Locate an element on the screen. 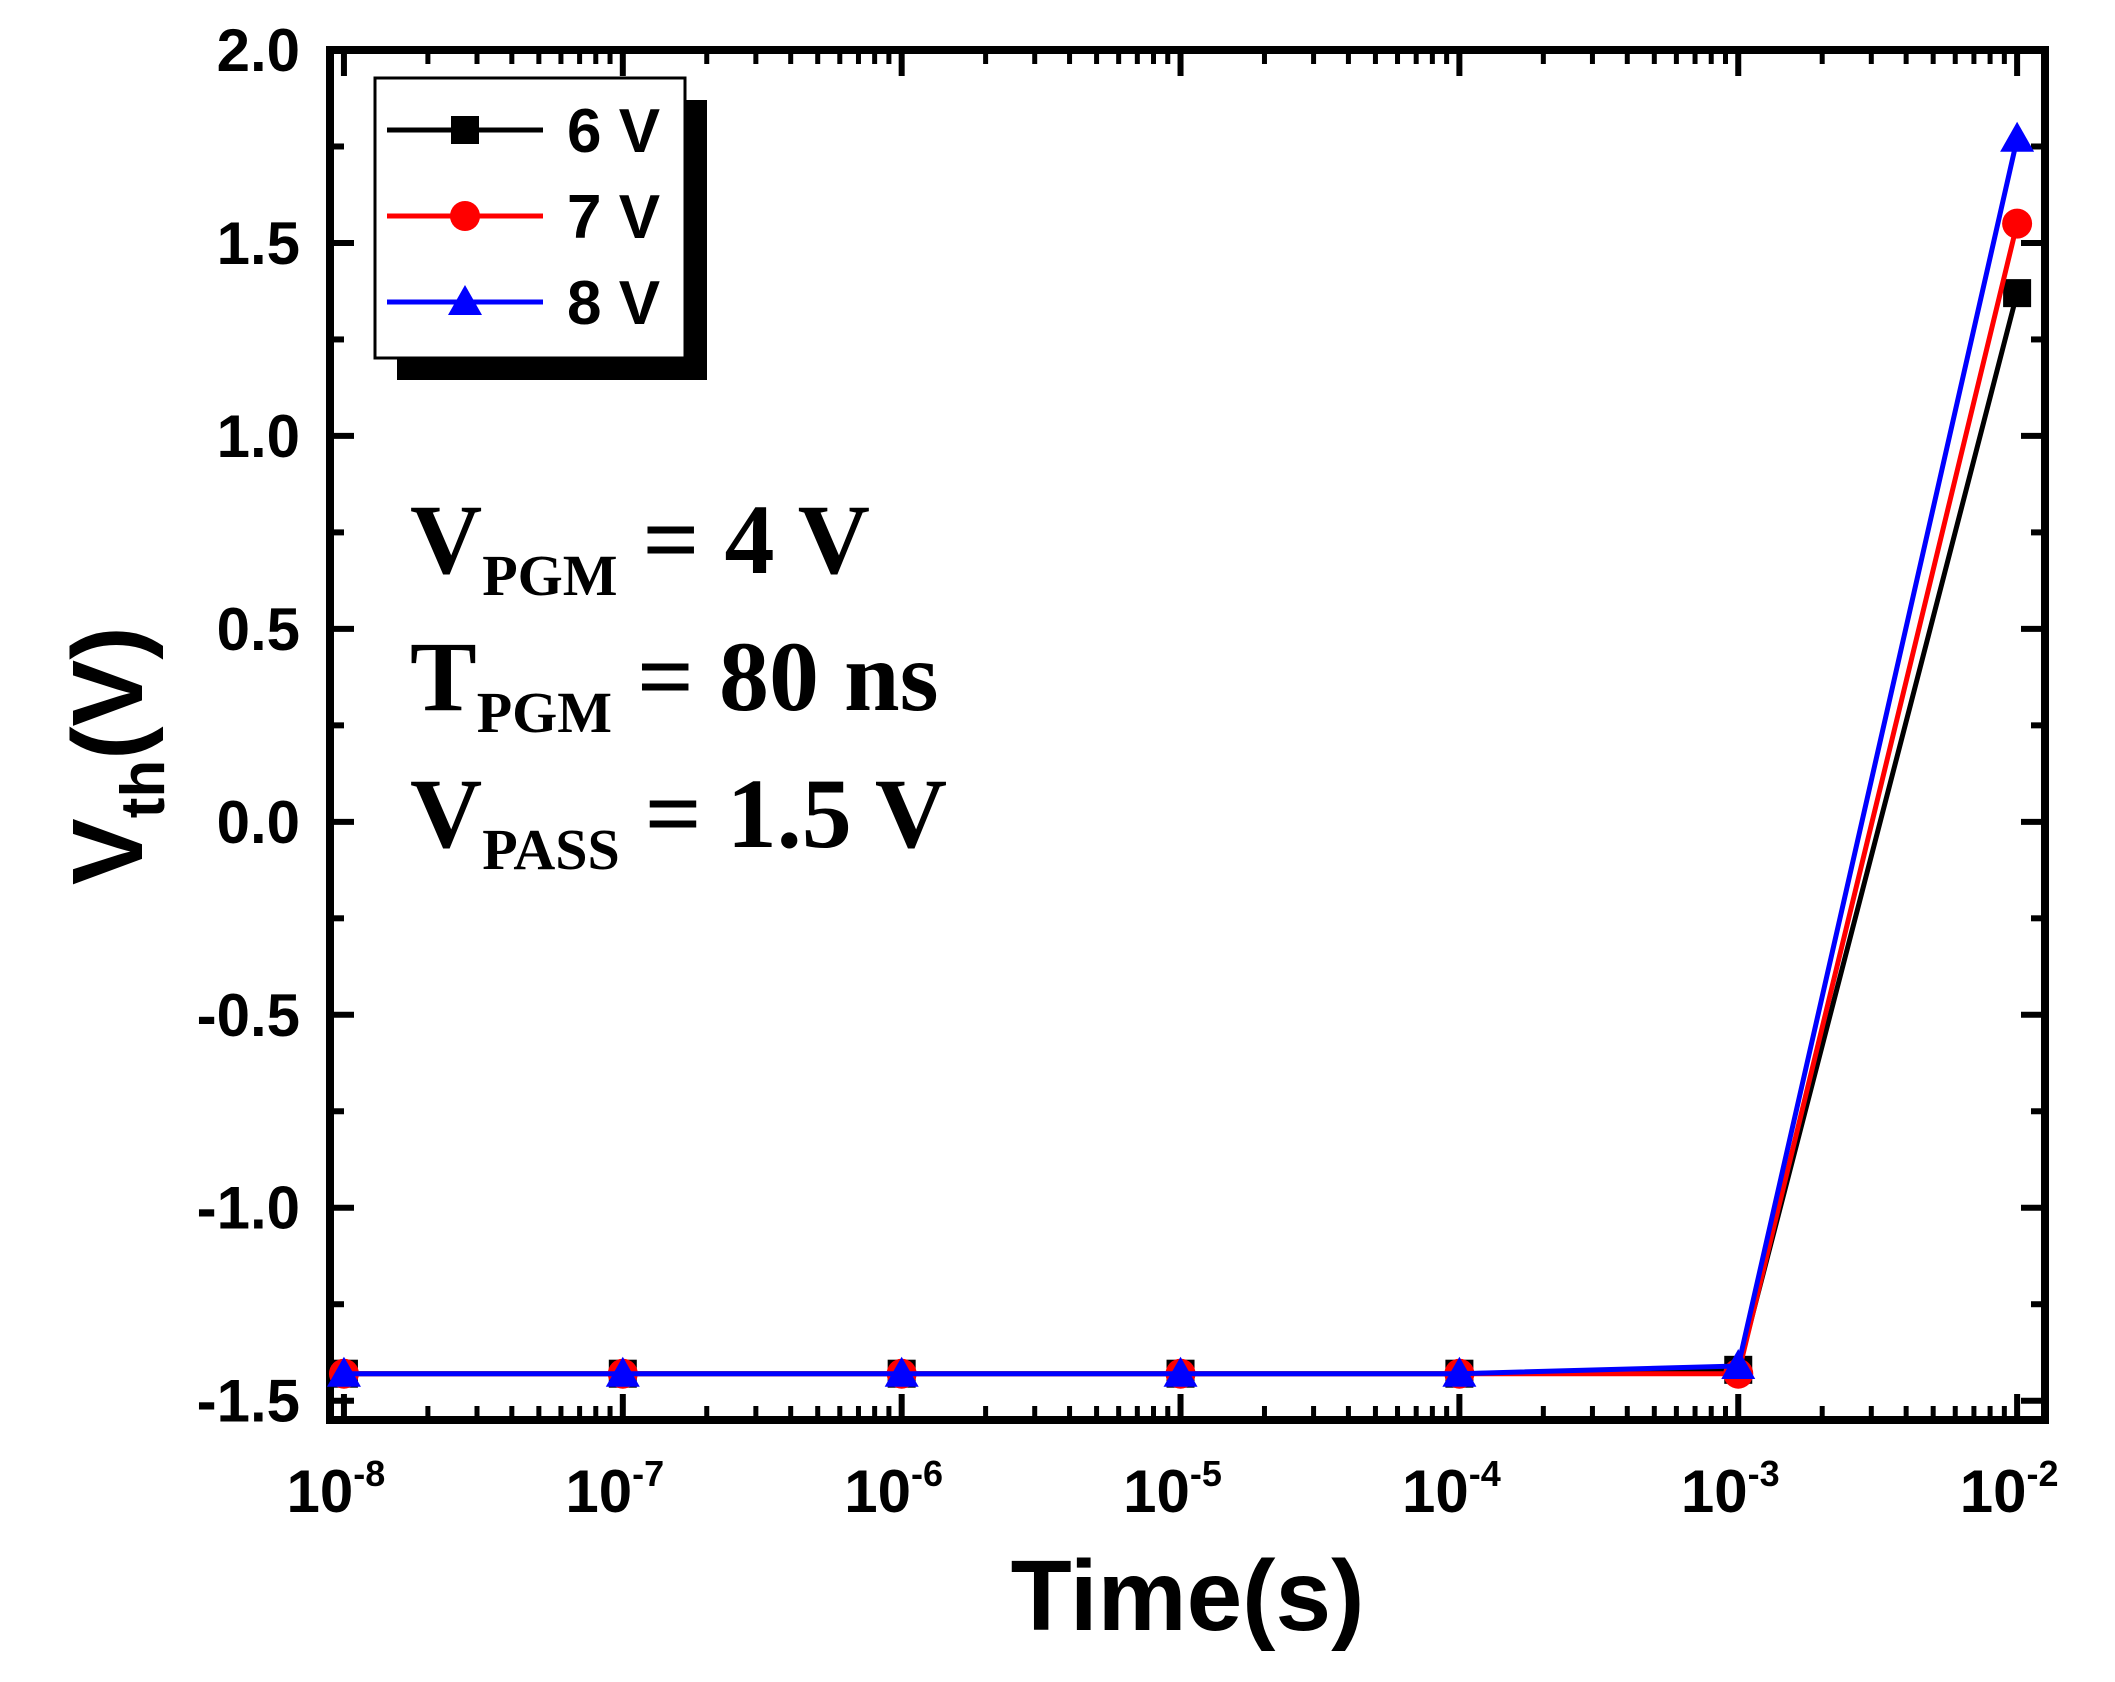 The width and height of the screenshot is (2115, 1682). legend-label: 8 V is located at coordinates (613, 303).